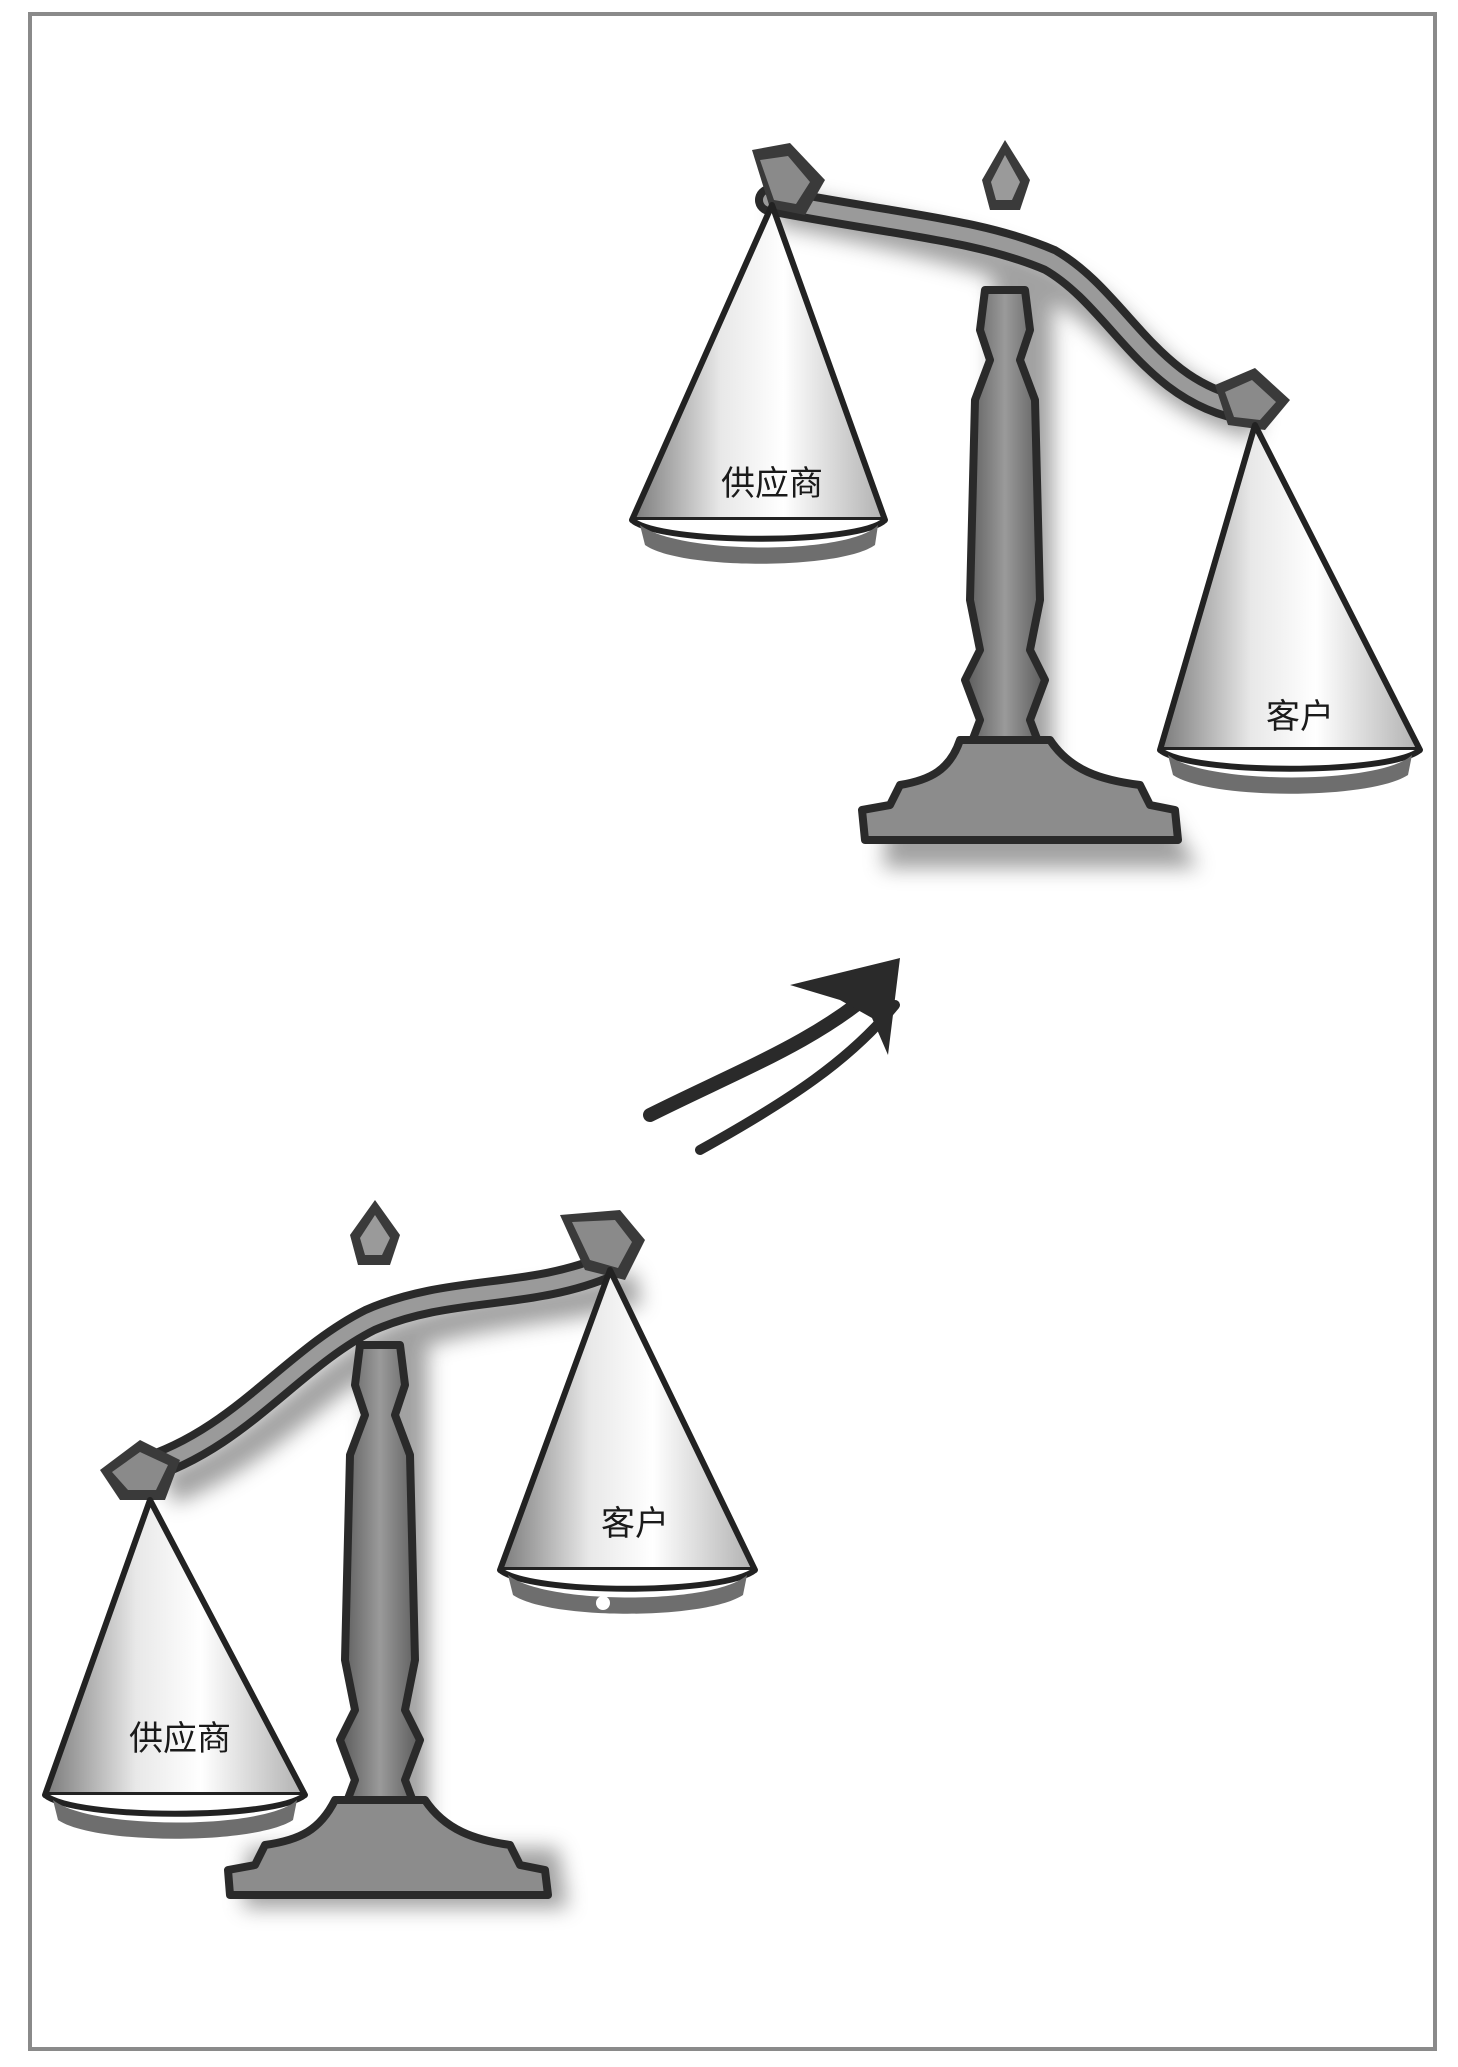 The image size is (1458, 2067). I want to click on scale-before-left-pan-label: 供应商, so click(180, 1739).